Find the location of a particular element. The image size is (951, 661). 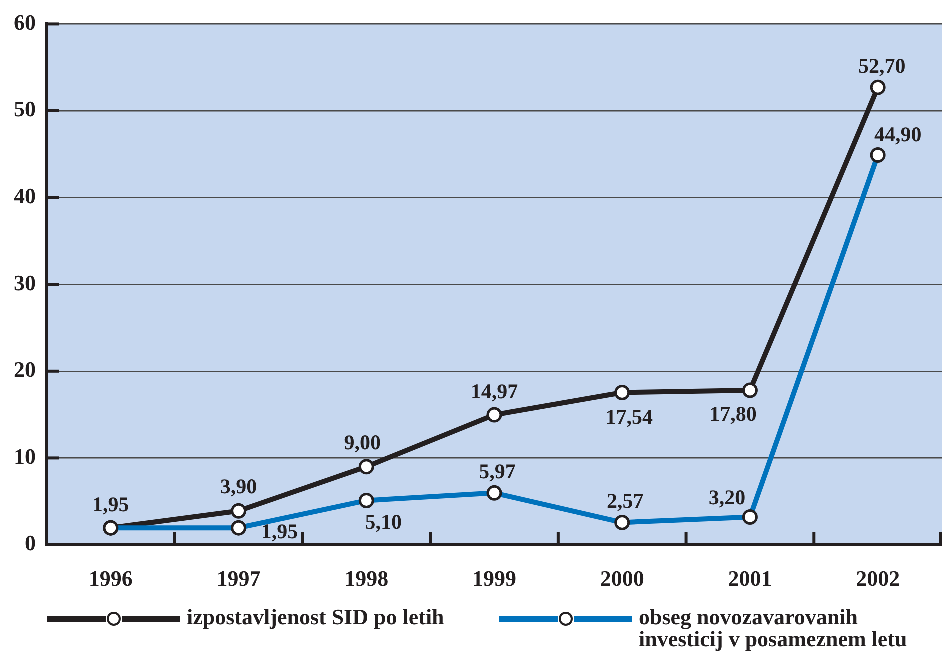

data-label: 5,97 is located at coordinates (497, 472).